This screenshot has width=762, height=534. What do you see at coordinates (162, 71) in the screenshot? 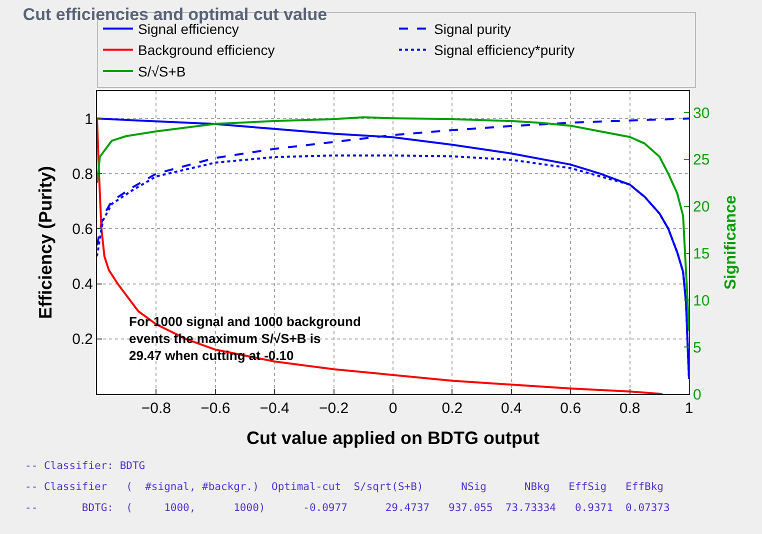
I see `legend-label: S/√S+B` at bounding box center [162, 71].